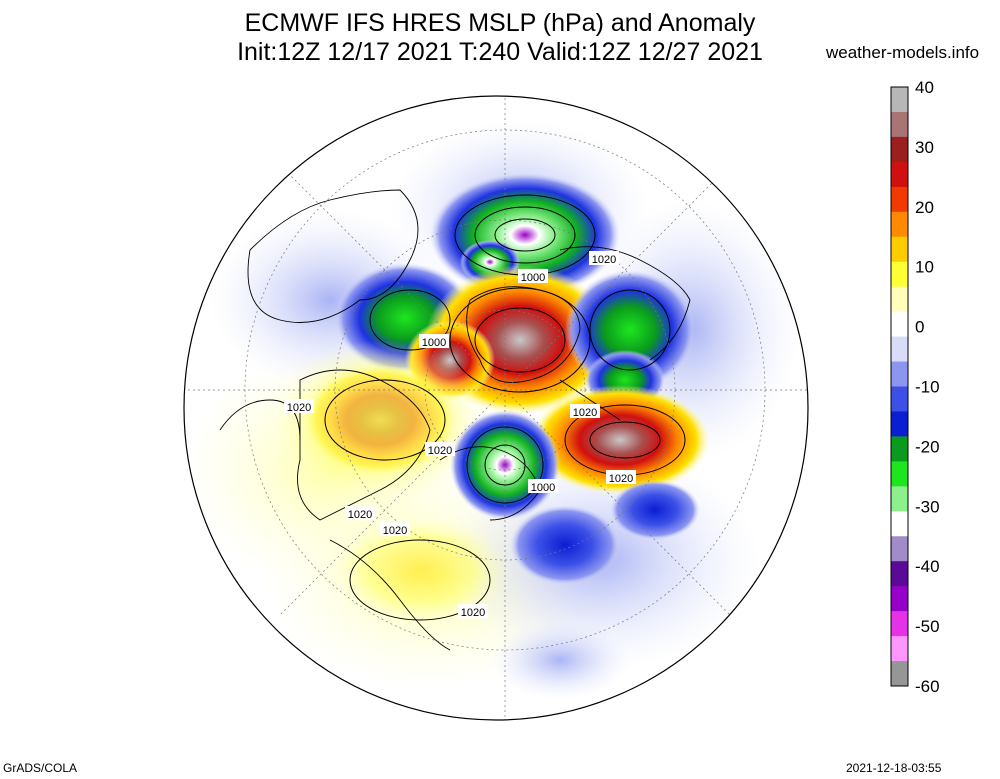  What do you see at coordinates (927, 446) in the screenshot?
I see `colorbar-tick-label: -20` at bounding box center [927, 446].